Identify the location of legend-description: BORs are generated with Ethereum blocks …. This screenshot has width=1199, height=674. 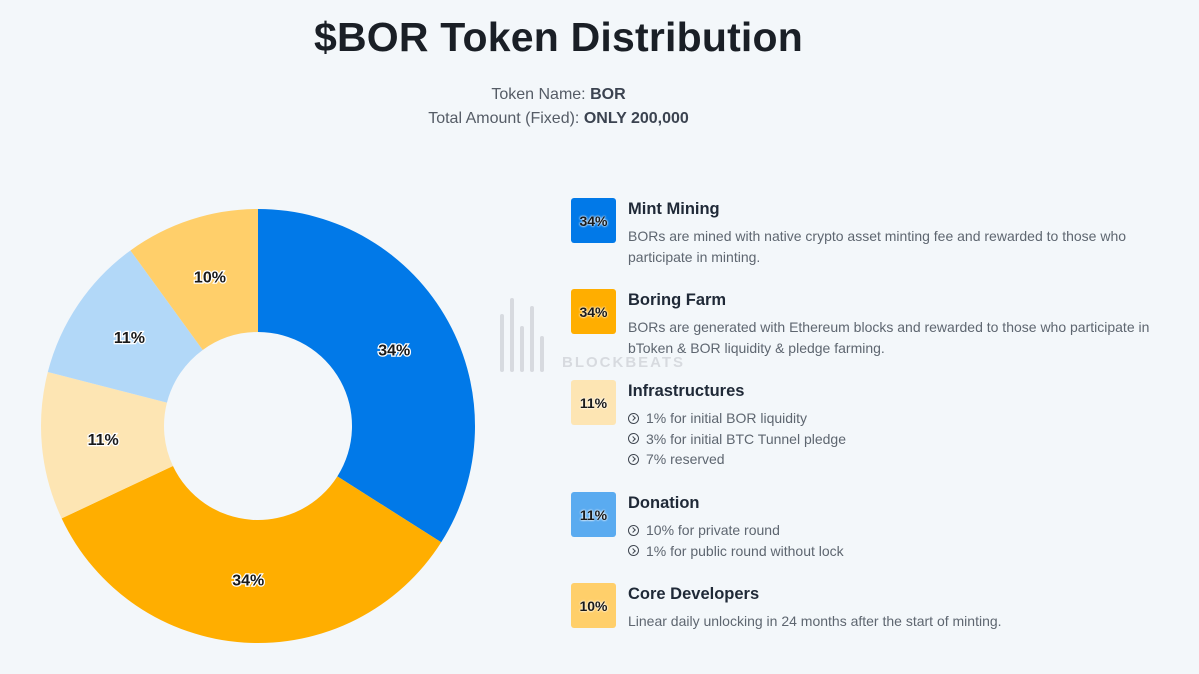
(889, 337).